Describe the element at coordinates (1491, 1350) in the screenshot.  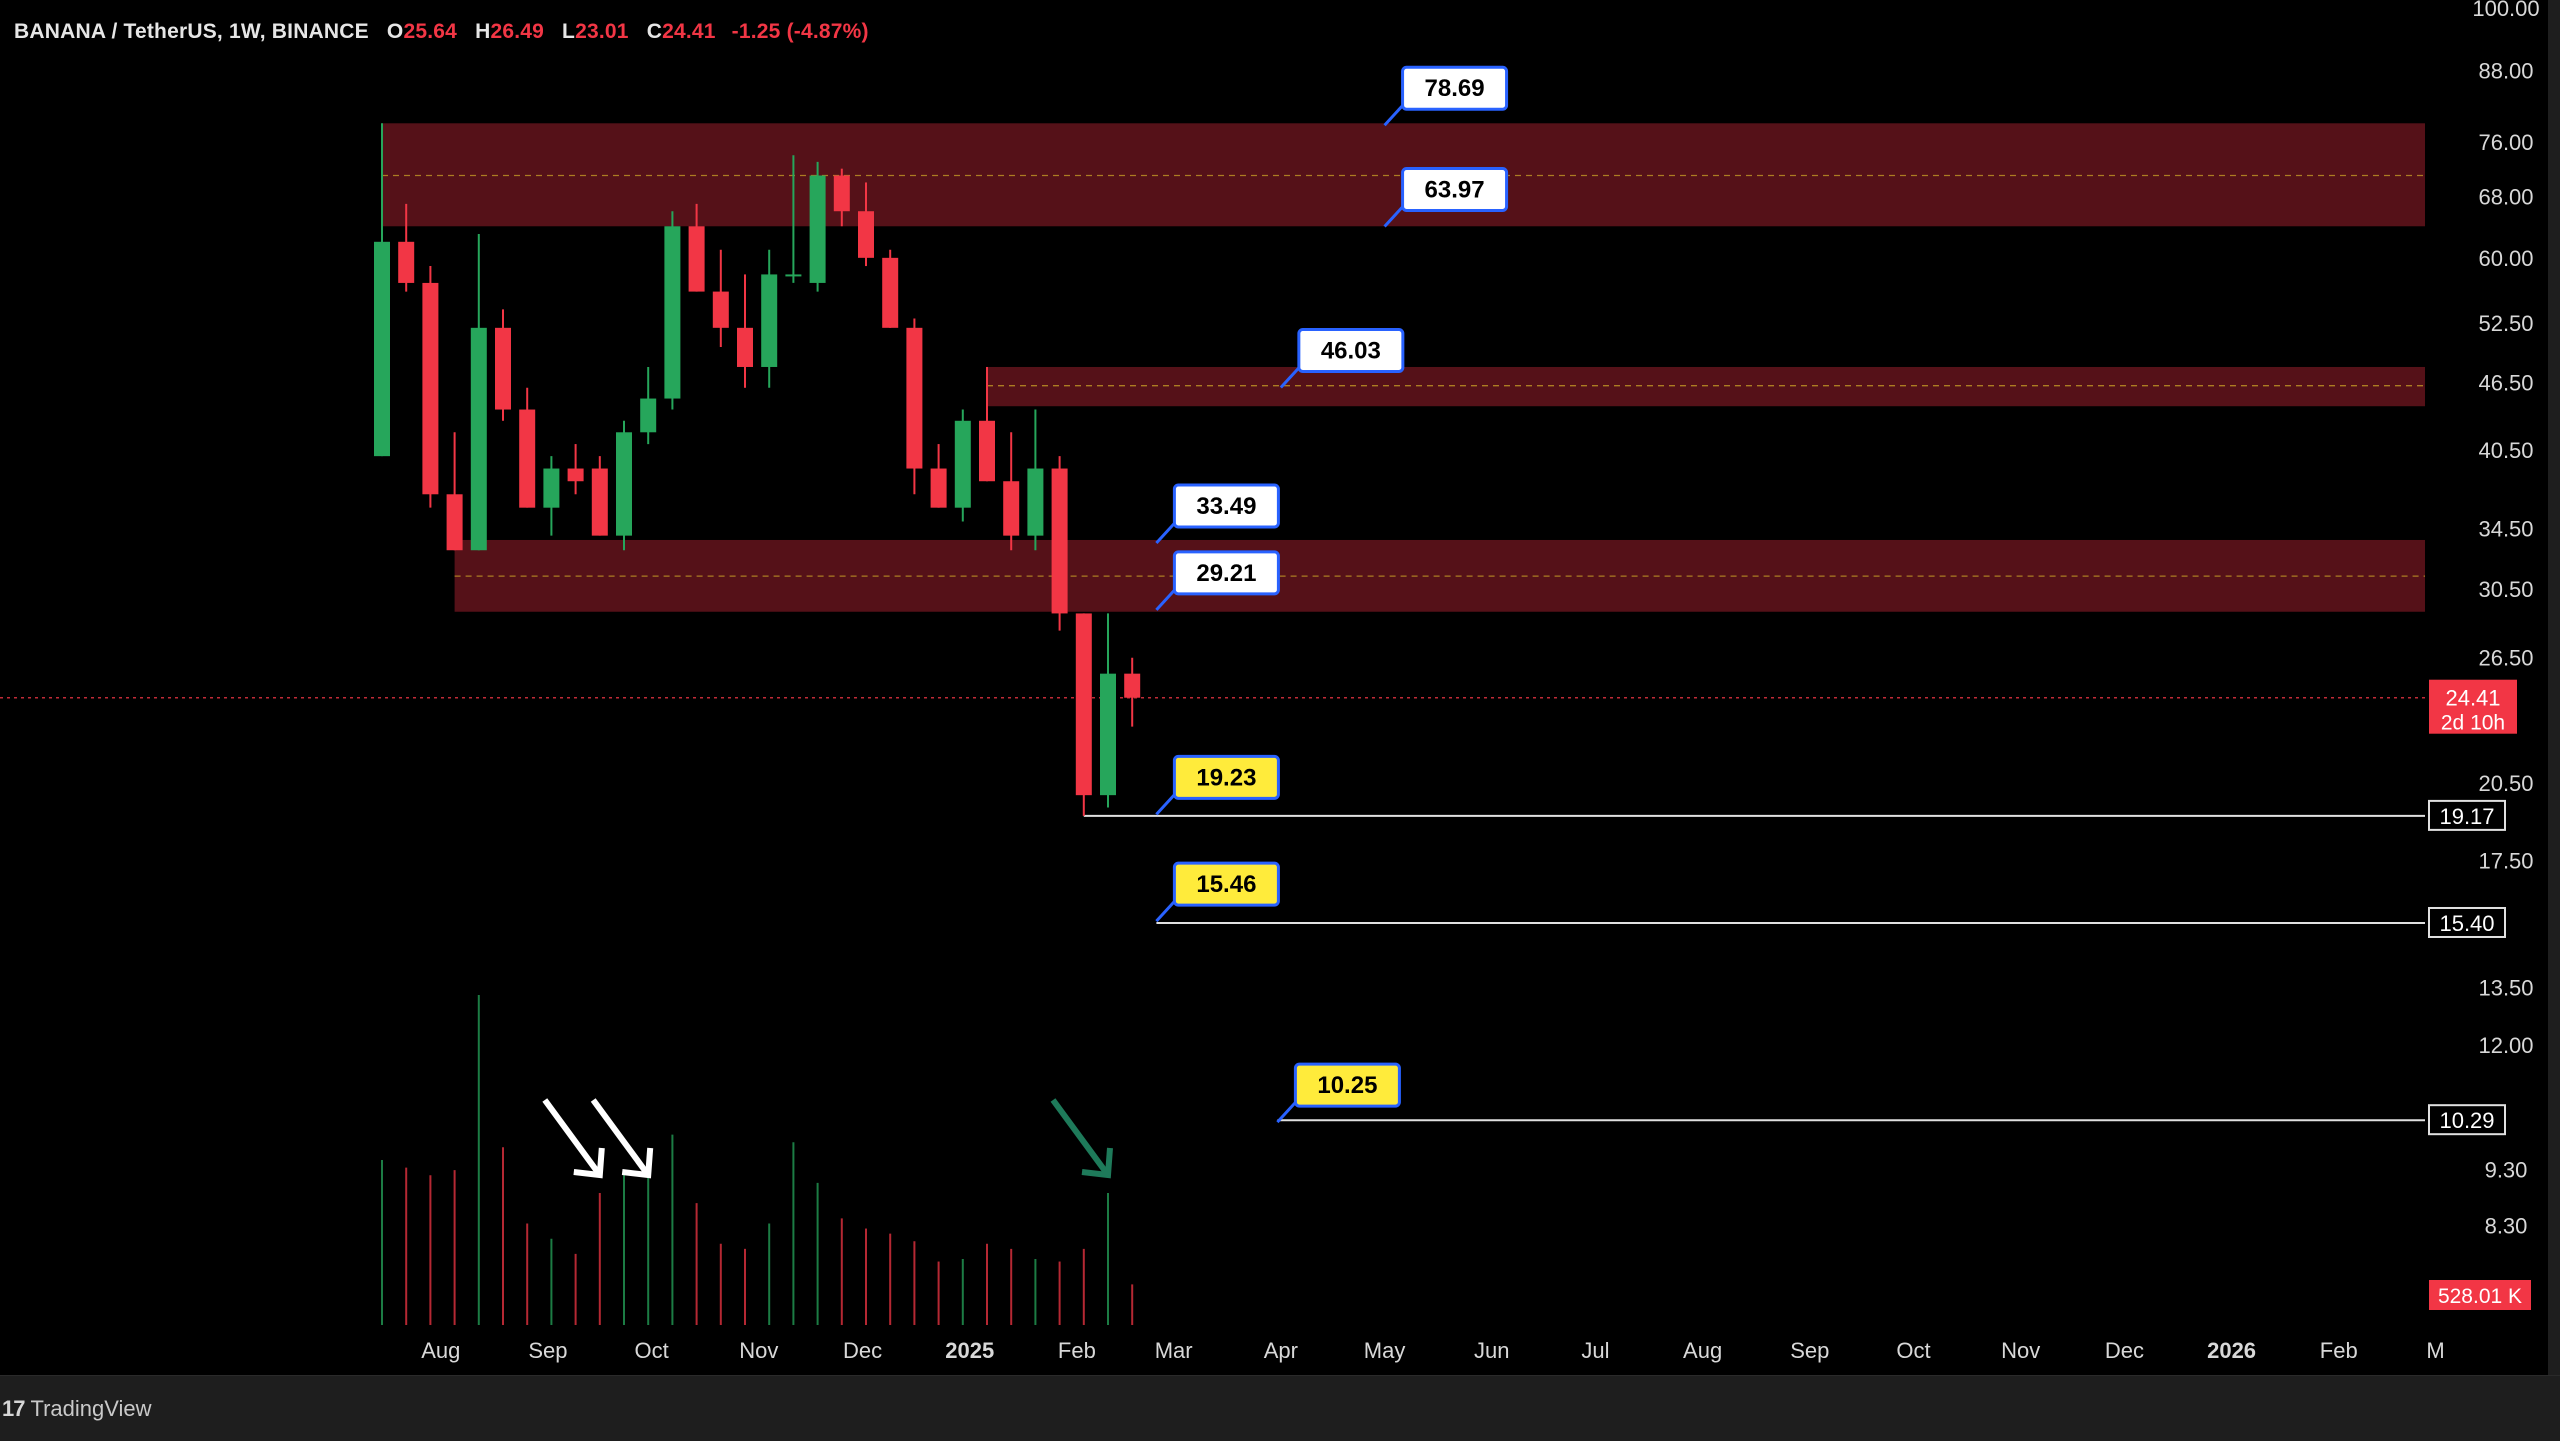
I see `time-axis-tick: Jun` at that location.